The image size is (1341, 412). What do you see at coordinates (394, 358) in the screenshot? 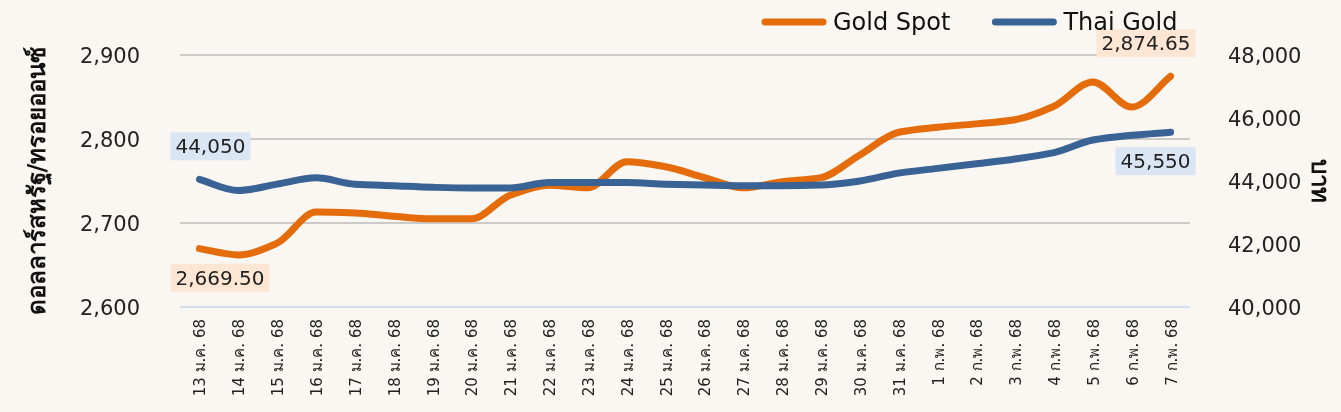
I see `x-tick-label: 18 ม.ค. 68` at bounding box center [394, 358].